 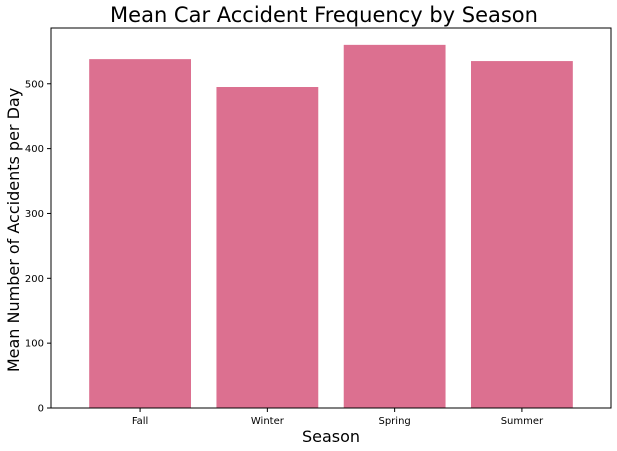 What do you see at coordinates (140, 233) in the screenshot?
I see `bar-fall` at bounding box center [140, 233].